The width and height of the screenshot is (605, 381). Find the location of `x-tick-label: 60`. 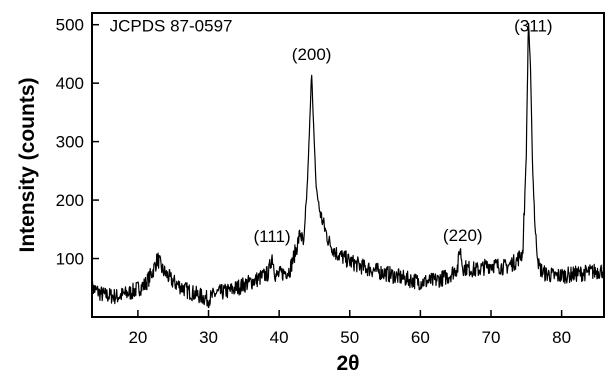

x-tick-label: 60 is located at coordinates (420, 337).